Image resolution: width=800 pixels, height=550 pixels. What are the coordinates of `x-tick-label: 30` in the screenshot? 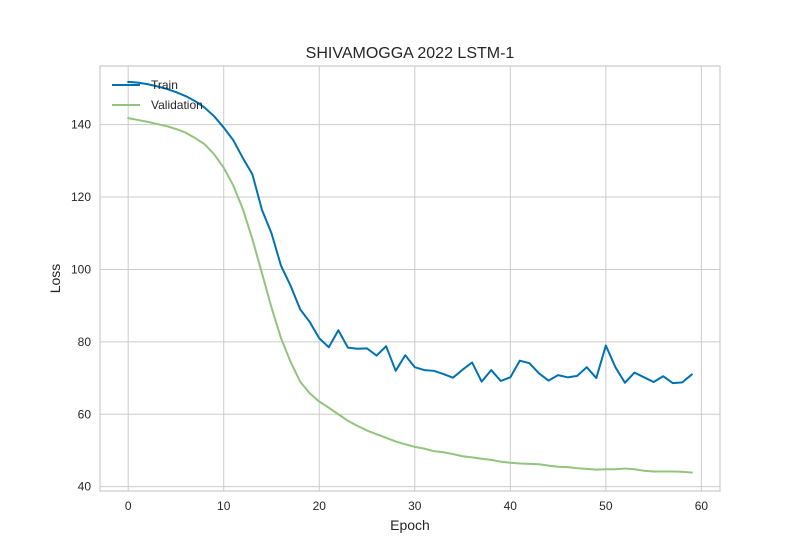 It's located at (415, 506).